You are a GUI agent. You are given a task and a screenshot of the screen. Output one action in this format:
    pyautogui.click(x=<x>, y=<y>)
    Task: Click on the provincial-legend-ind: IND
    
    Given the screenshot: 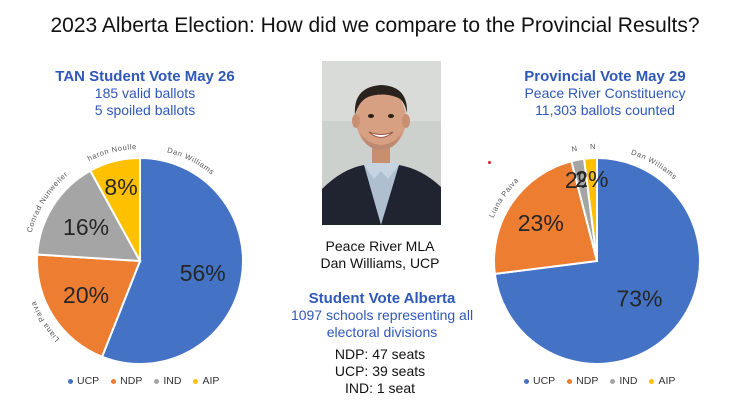 What is the action you would take?
    pyautogui.click(x=623, y=381)
    